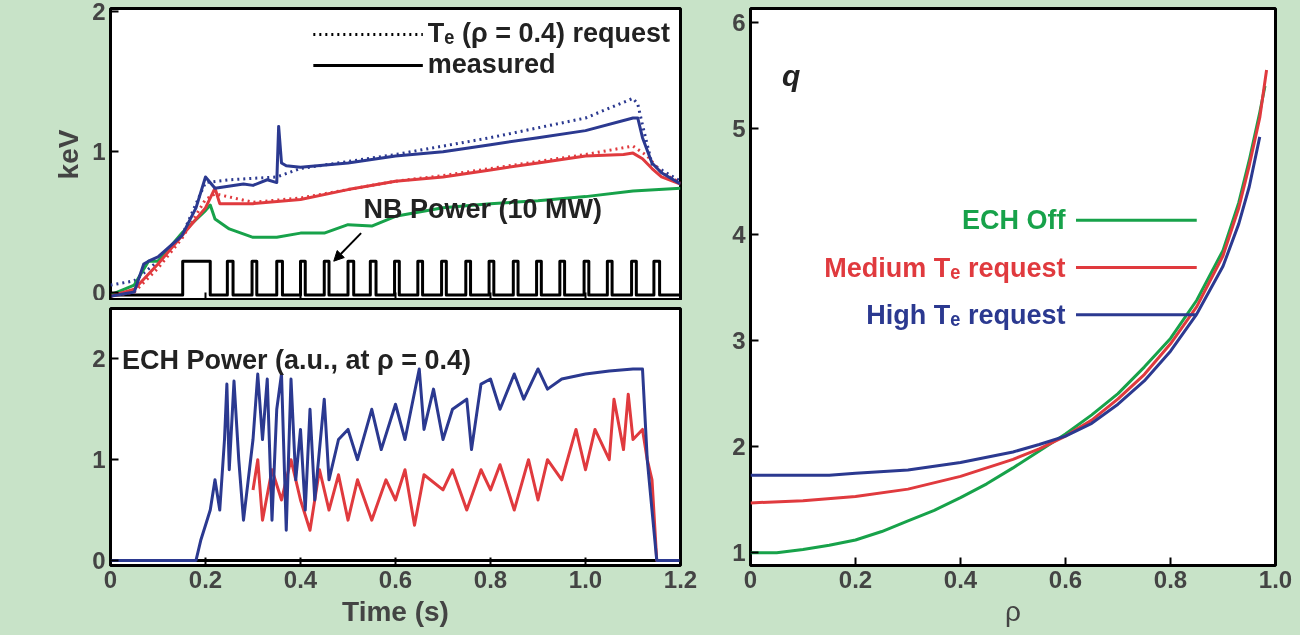  Describe the element at coordinates (680, 579) in the screenshot. I see `x-tick-label: 1.2` at that location.